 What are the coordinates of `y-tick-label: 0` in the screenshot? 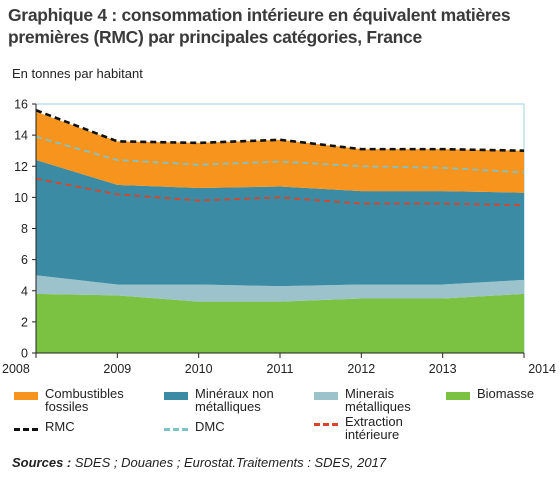 It's located at (24, 354).